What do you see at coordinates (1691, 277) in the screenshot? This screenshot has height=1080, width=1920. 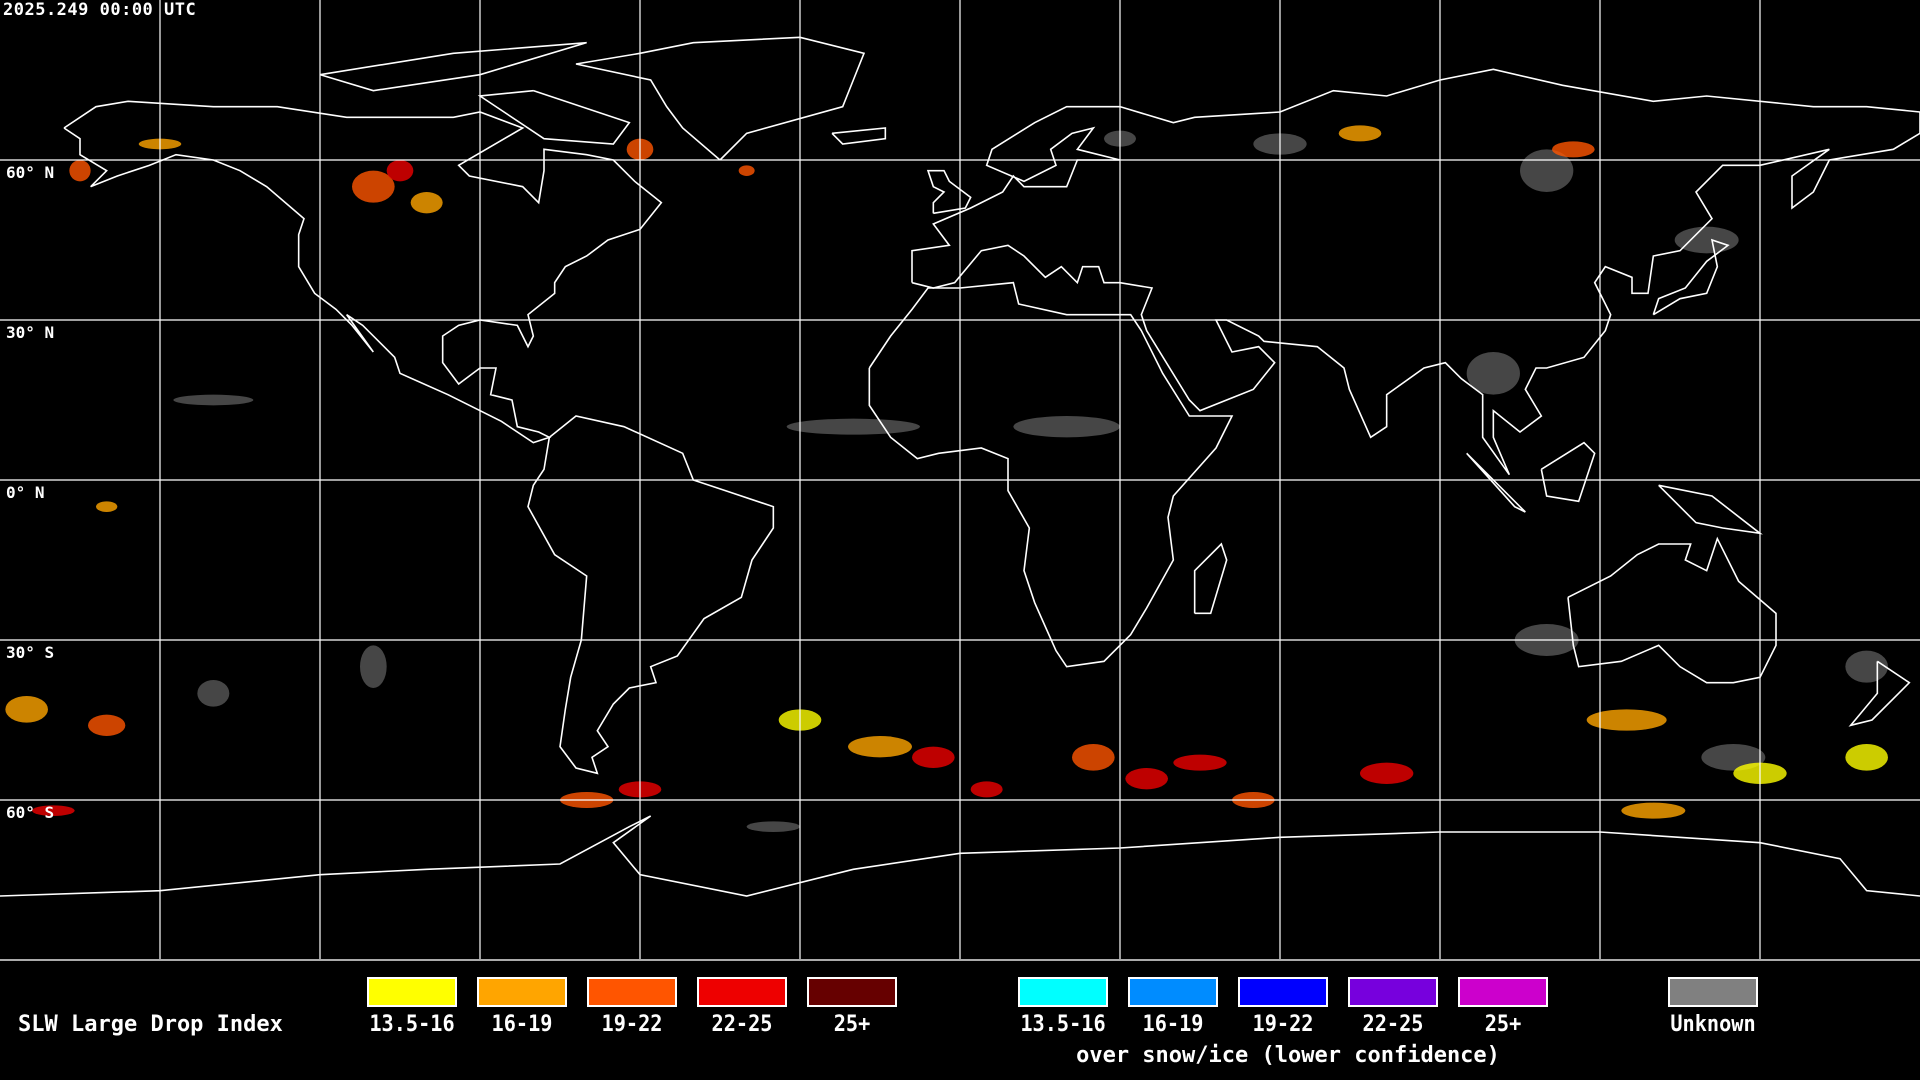 I see `coastline-japan` at bounding box center [1691, 277].